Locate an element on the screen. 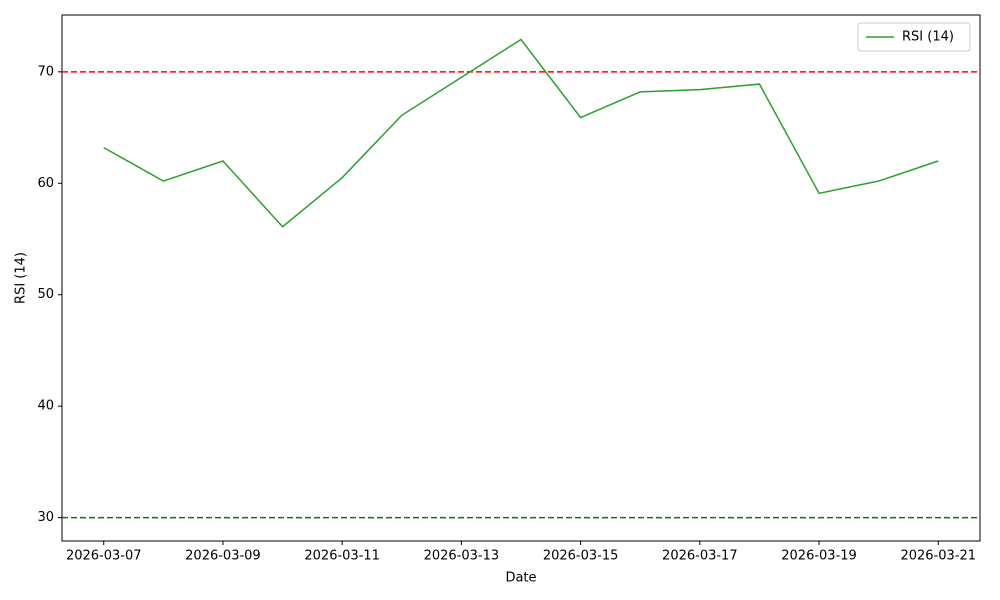 This screenshot has height=600, width=1000. x-tick-label: 2026-03-19 is located at coordinates (819, 556).